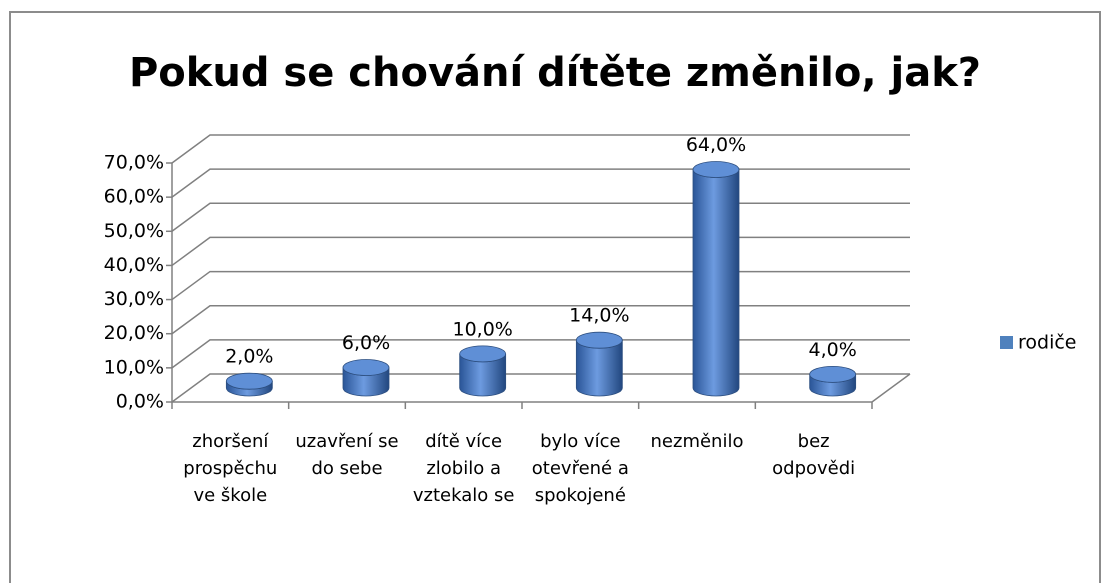 The image size is (1102, 583). Describe the element at coordinates (580, 468) in the screenshot. I see `x-tick-label: bylo více otevřené a spokojené` at that location.